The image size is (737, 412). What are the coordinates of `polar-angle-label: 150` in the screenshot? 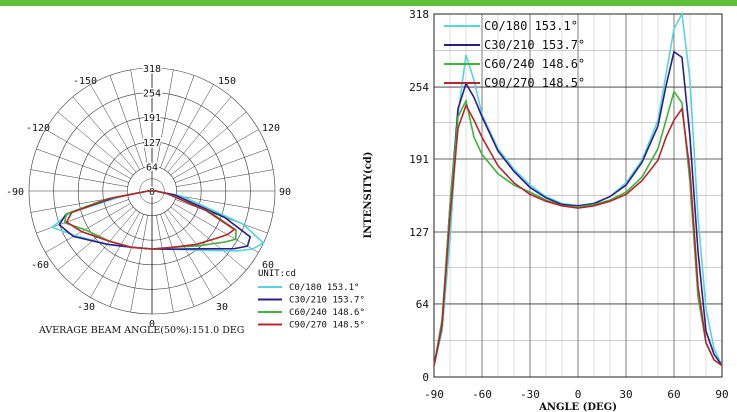 It's located at (227, 81).